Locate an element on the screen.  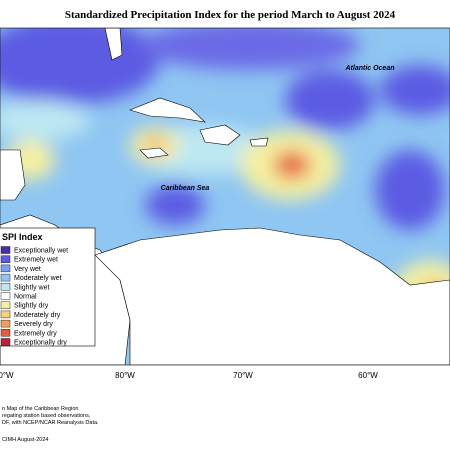
legend-box is located at coordinates (48, 287).